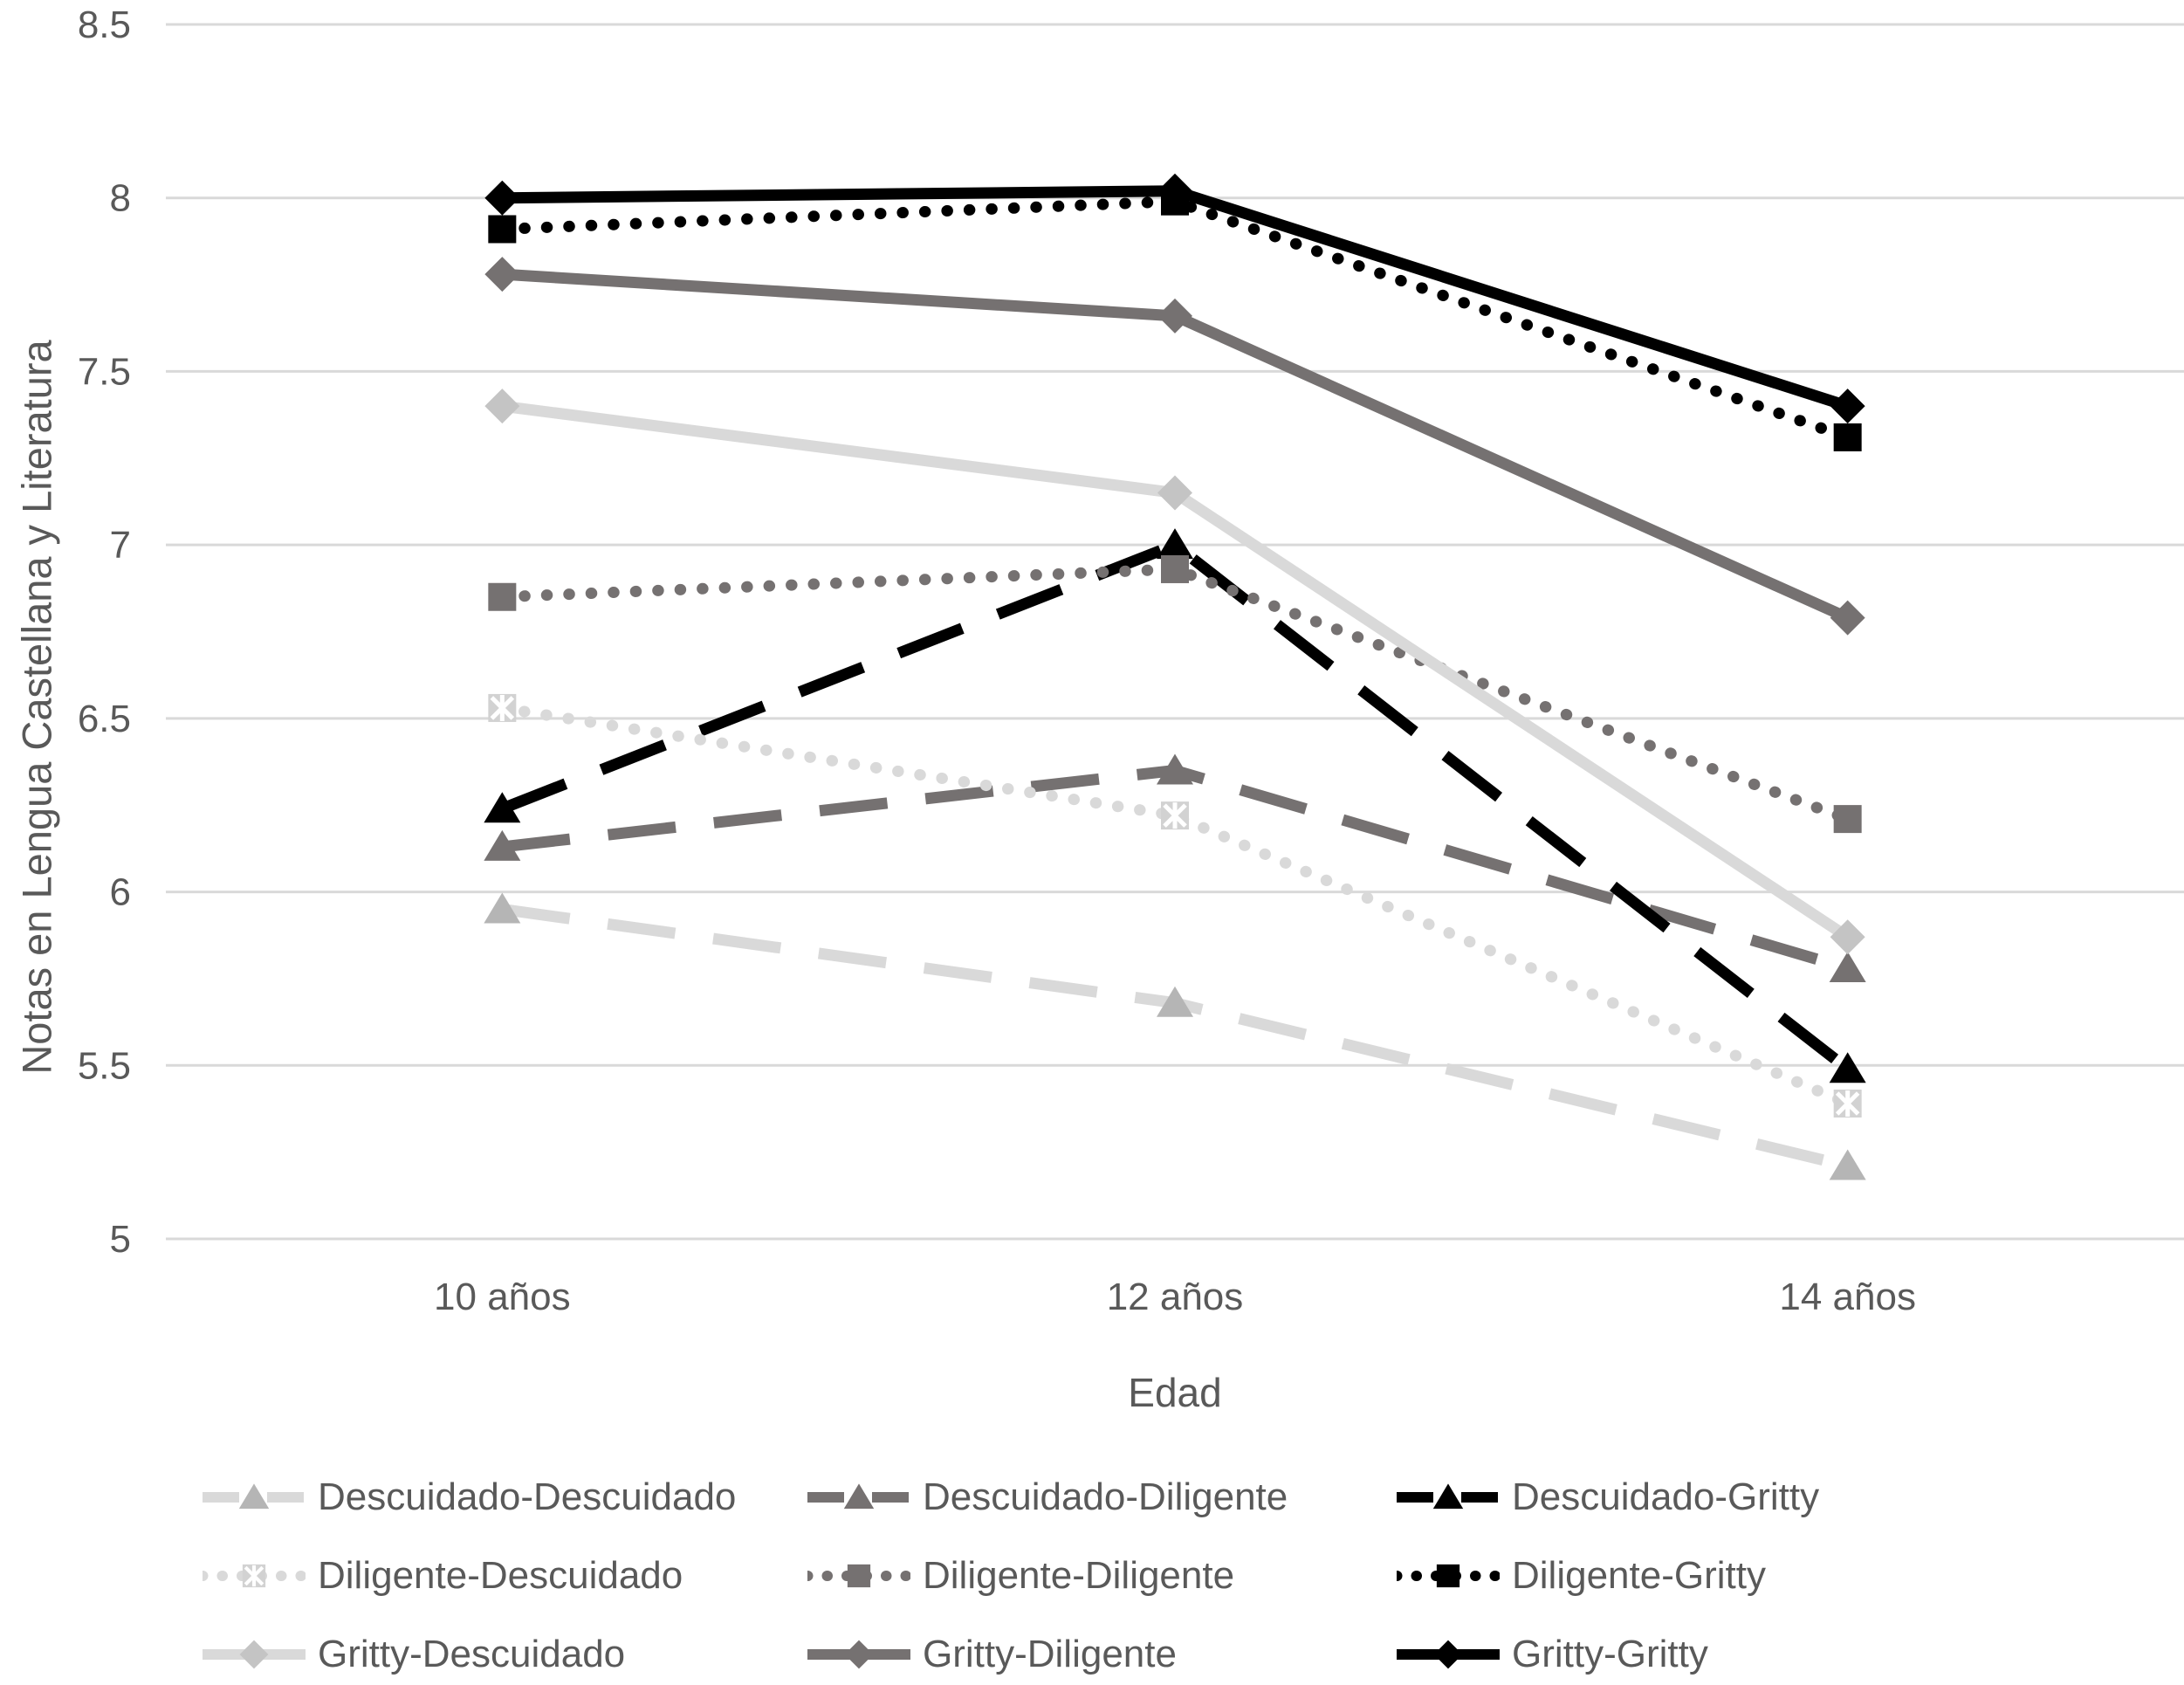 The width and height of the screenshot is (2184, 1685). Describe the element at coordinates (1847, 1297) in the screenshot. I see `x-tick-label: 14 años` at that location.